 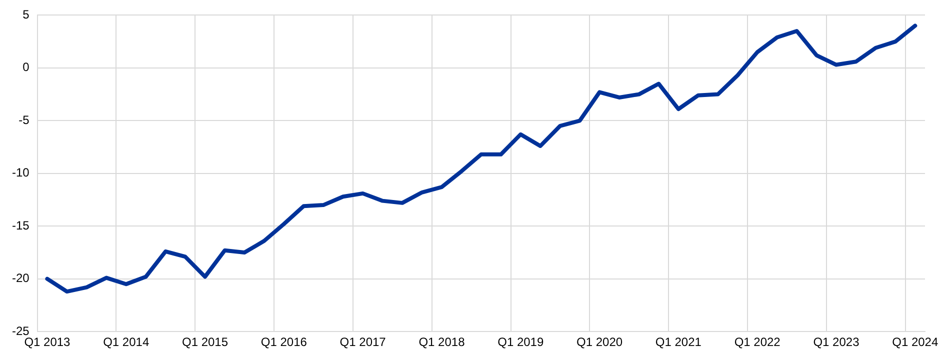 What do you see at coordinates (26, 67) in the screenshot?
I see `y-tick-label: 0` at bounding box center [26, 67].